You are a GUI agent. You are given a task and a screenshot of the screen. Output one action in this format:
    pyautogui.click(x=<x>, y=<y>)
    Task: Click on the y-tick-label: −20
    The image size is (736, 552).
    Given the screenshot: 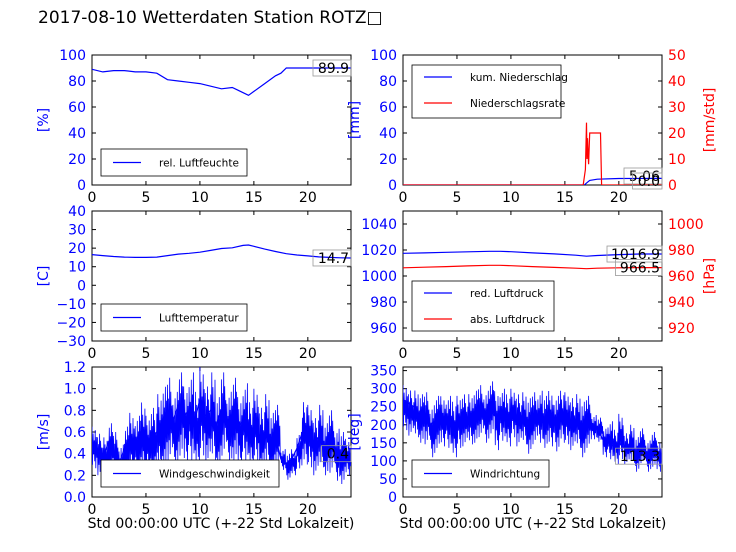 What is the action you would take?
    pyautogui.click(x=71, y=323)
    